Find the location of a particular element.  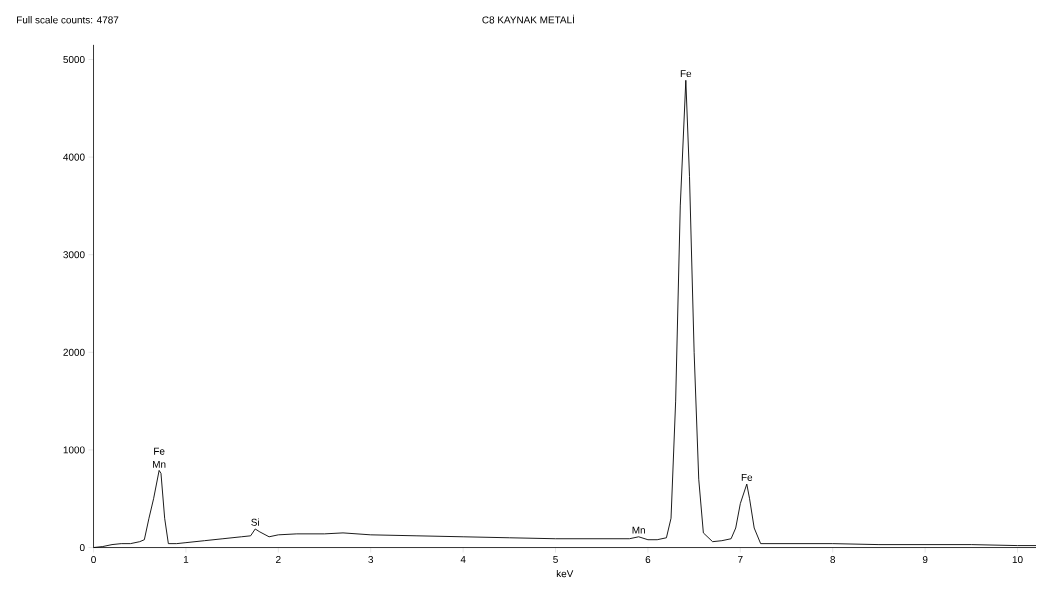

x-tick-label: 3 is located at coordinates (371, 559).